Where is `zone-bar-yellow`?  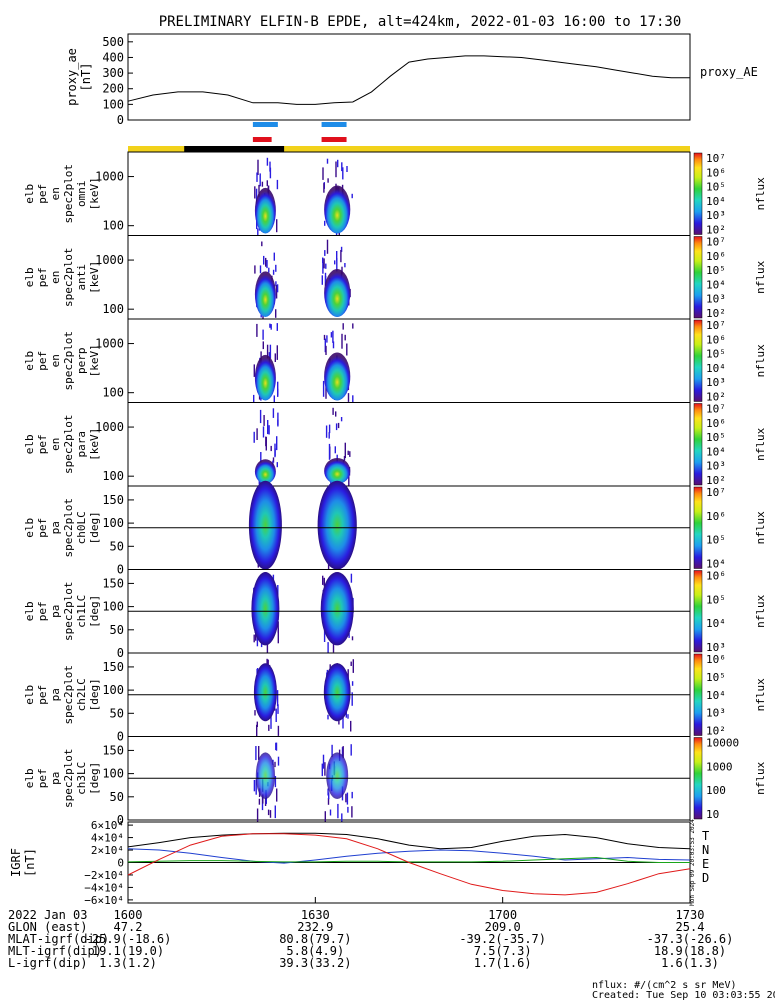
zone-bar-yellow is located at coordinates (409, 149).